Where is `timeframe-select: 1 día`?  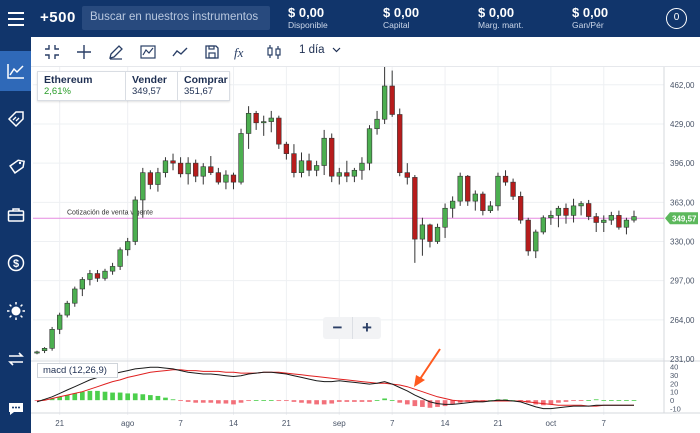
timeframe-select: 1 día is located at coordinates (320, 50).